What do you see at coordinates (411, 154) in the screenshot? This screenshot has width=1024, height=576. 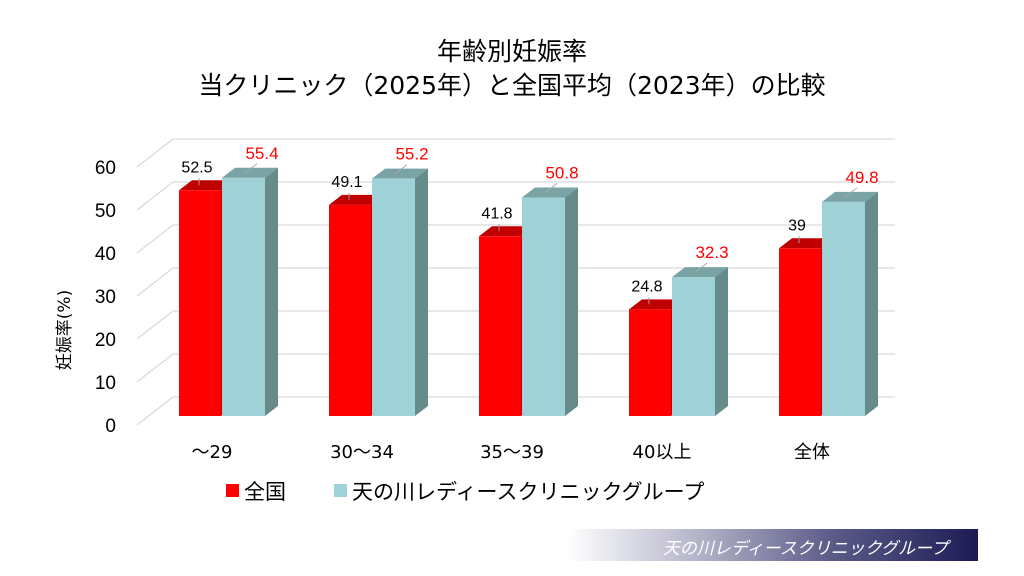 I see `data-label-clinic: 55.2` at bounding box center [411, 154].